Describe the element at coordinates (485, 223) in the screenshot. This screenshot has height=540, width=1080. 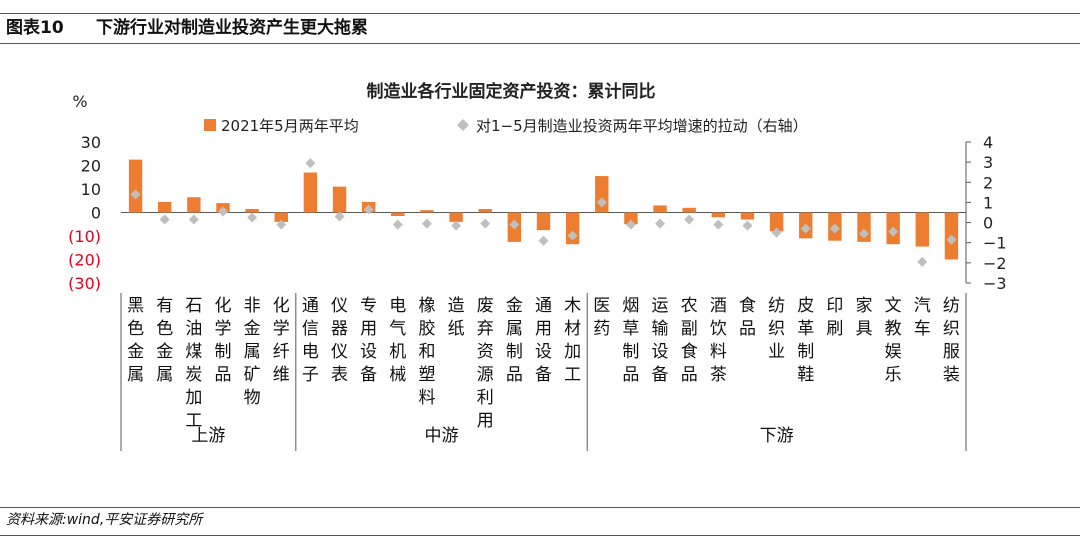
I see `marker-废弃资源利用` at that location.